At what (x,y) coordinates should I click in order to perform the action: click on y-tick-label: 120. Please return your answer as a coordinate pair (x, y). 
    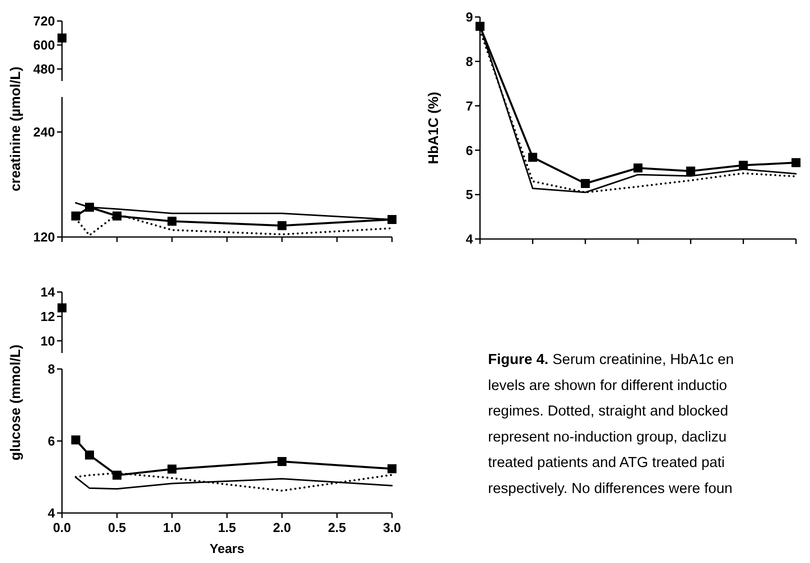
    Looking at the image, I should click on (44, 237).